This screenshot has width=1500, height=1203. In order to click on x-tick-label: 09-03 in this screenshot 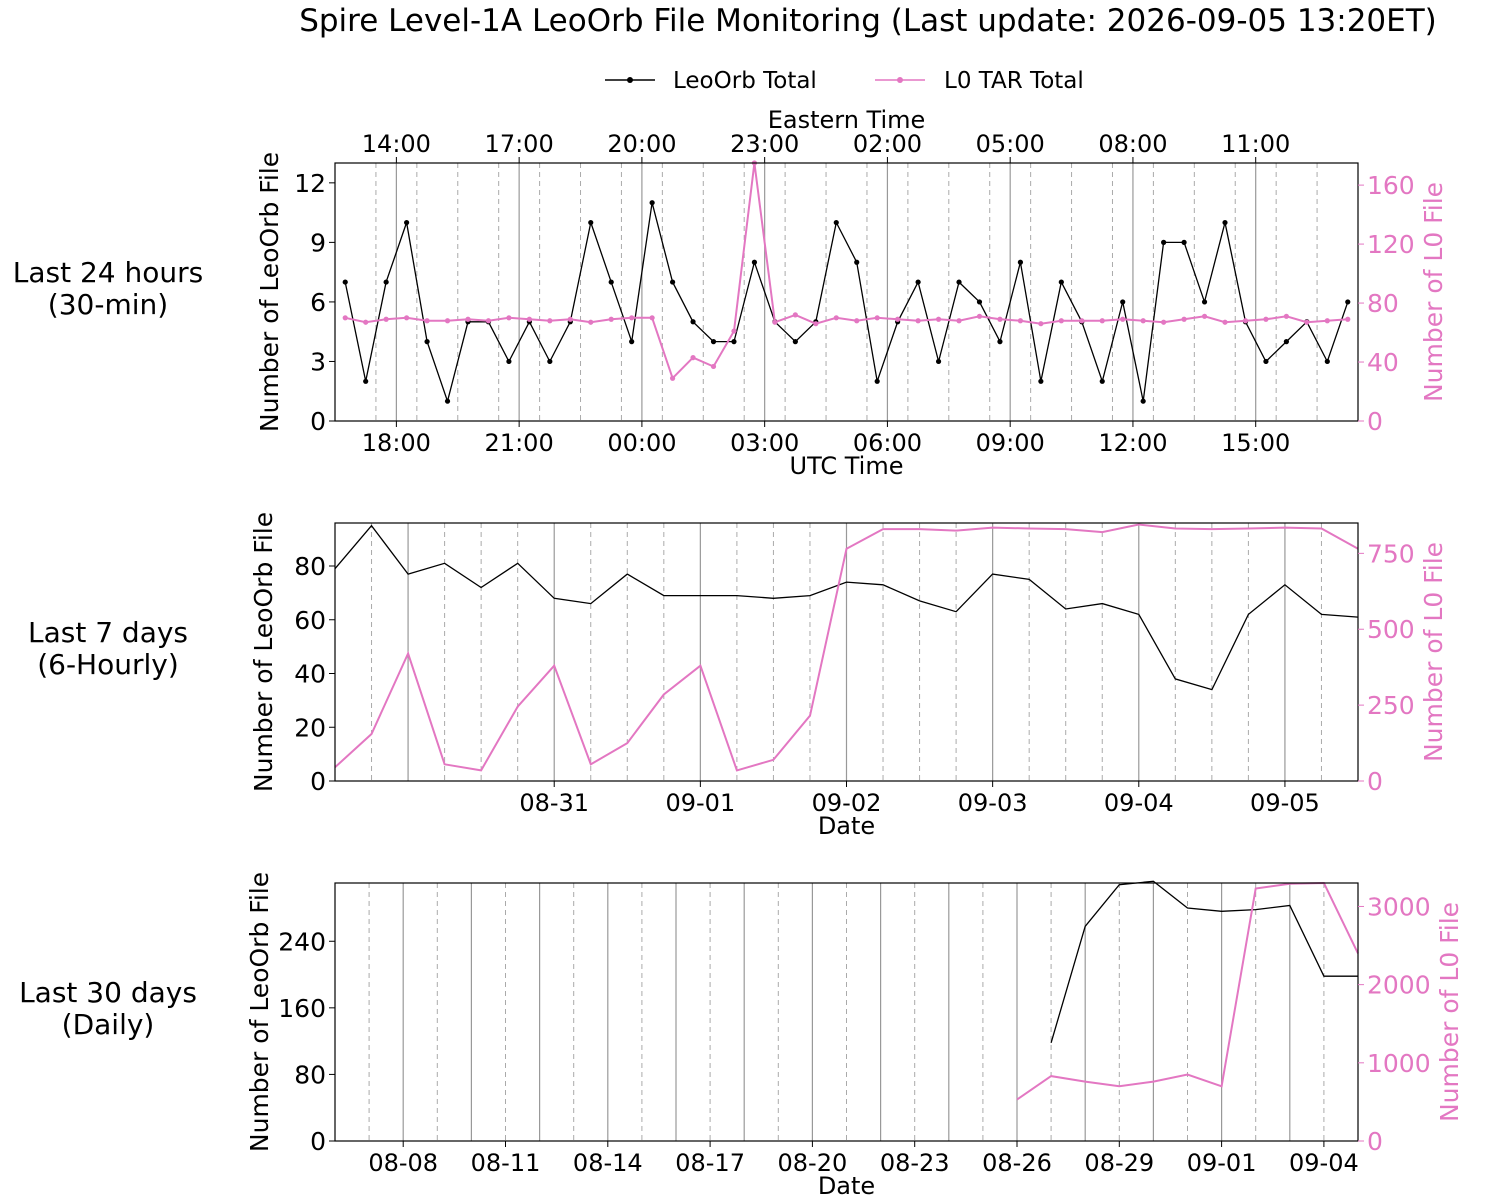, I will do `click(993, 803)`.